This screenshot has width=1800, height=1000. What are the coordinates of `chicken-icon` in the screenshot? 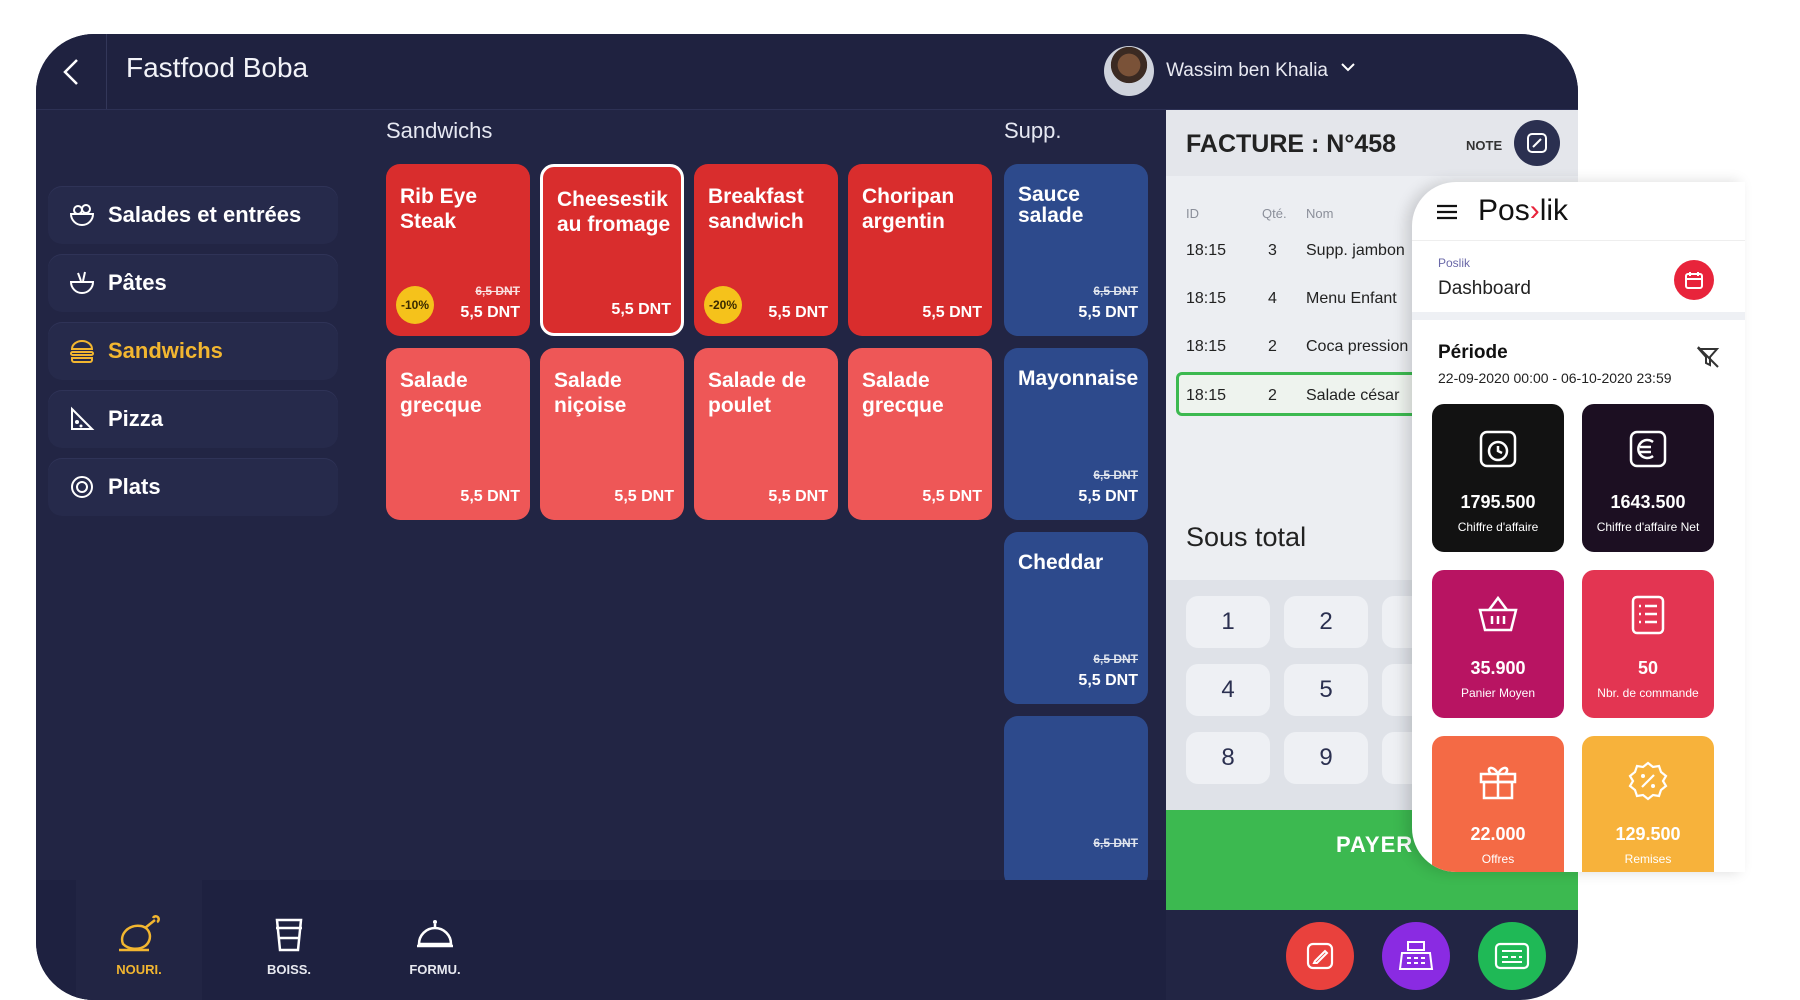 It's located at (139, 933).